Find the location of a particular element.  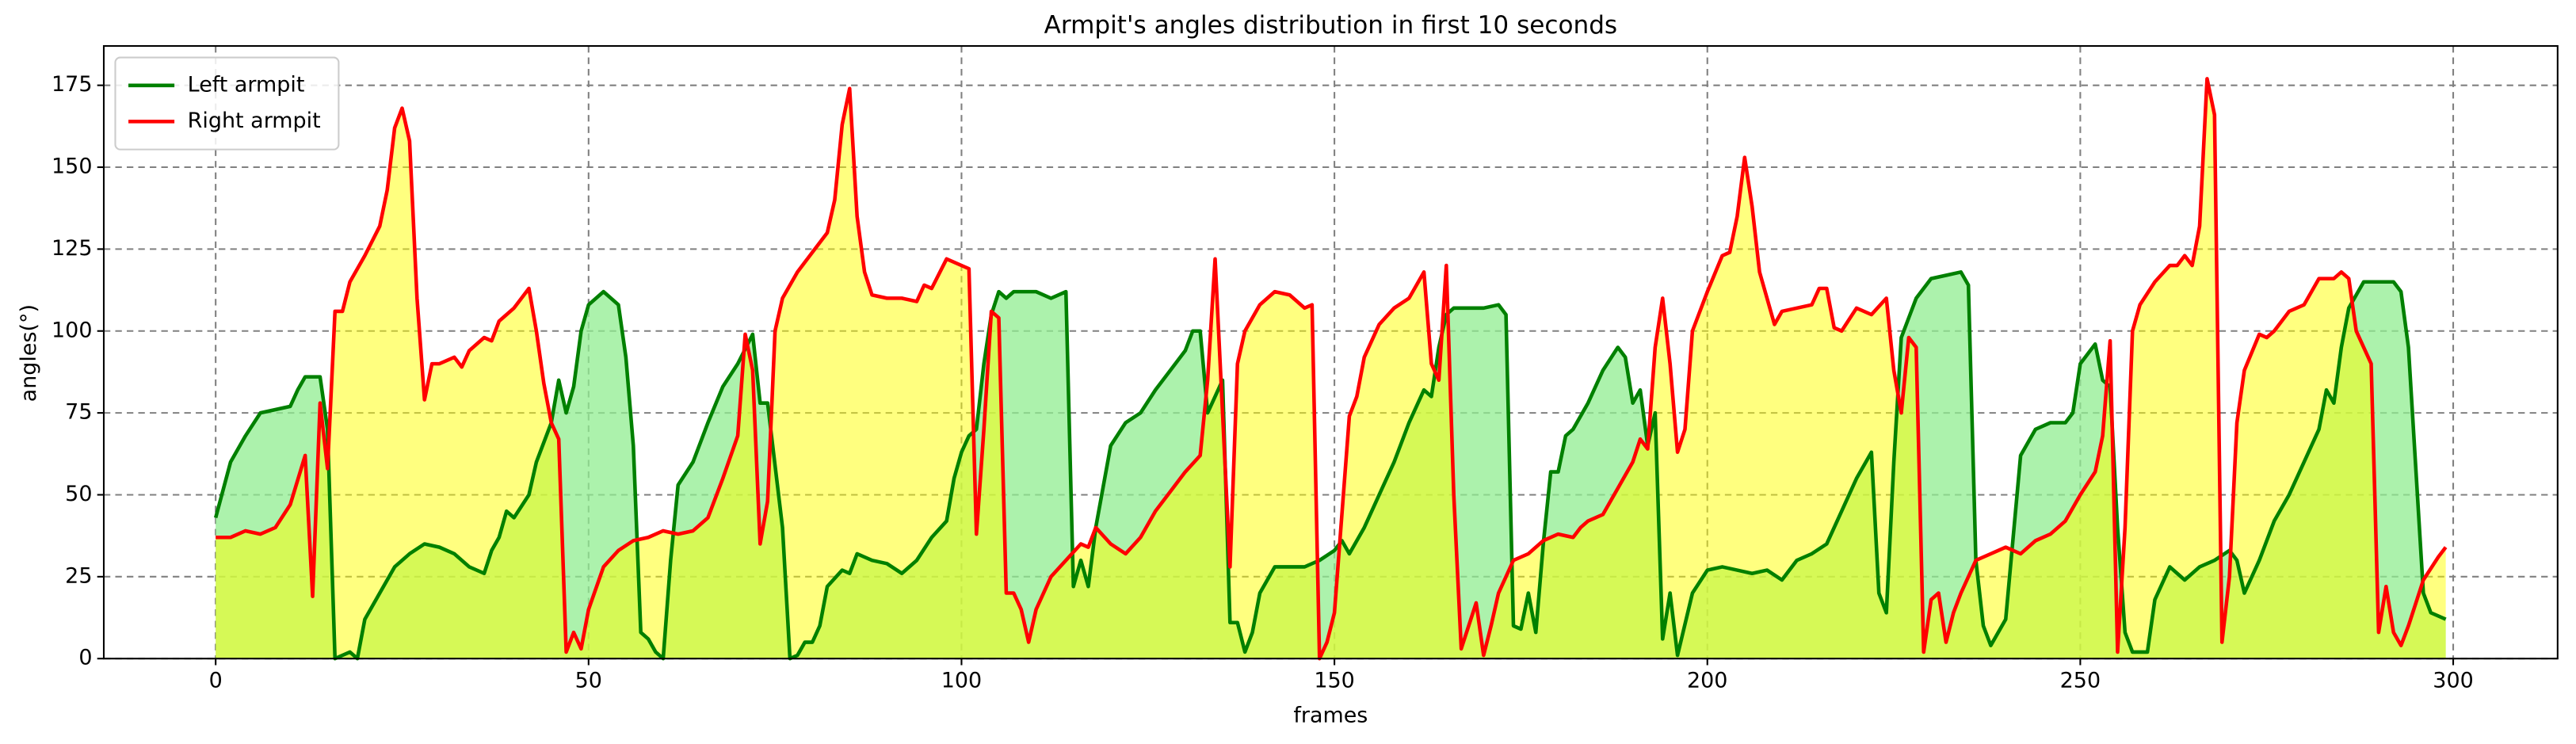

legend-label: Right armpit is located at coordinates (254, 121).